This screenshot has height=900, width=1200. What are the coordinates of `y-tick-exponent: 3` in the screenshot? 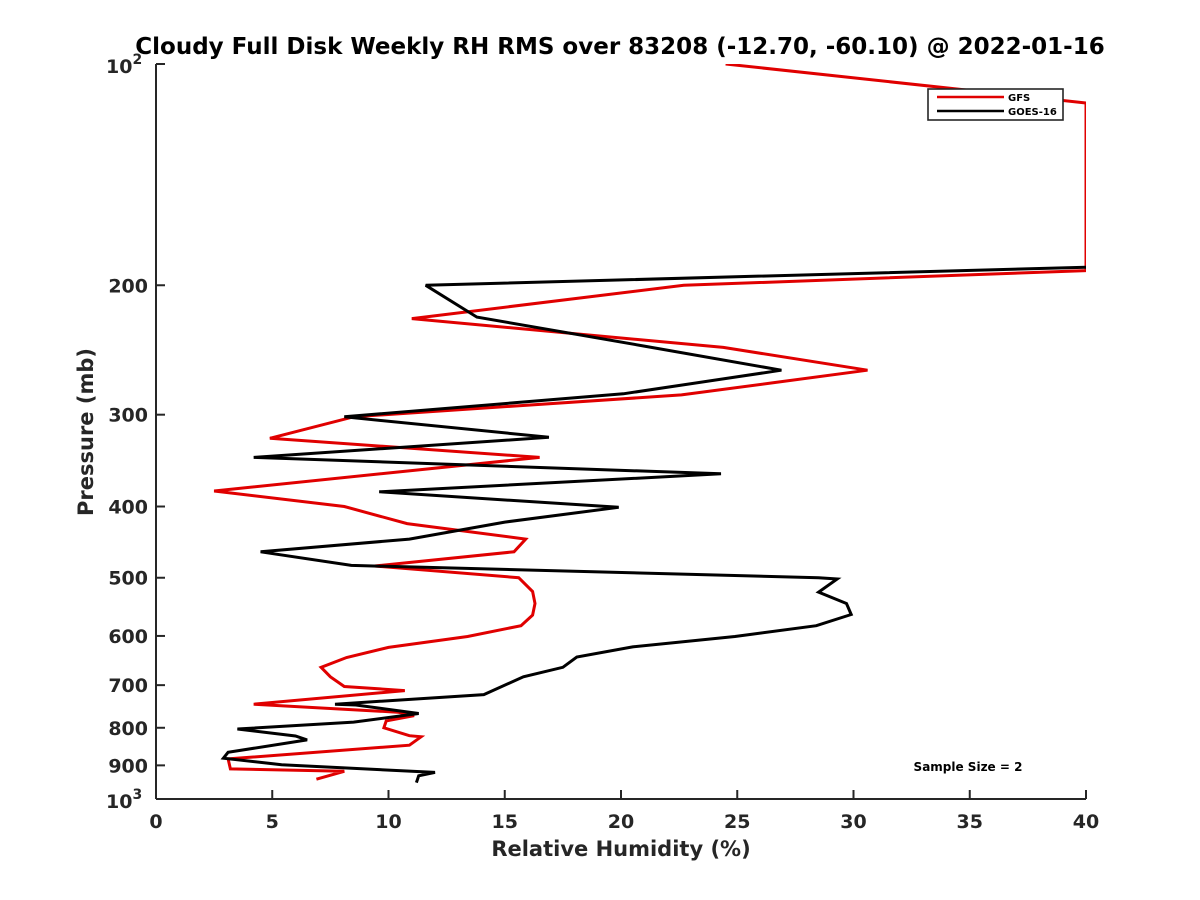 It's located at (137, 795).